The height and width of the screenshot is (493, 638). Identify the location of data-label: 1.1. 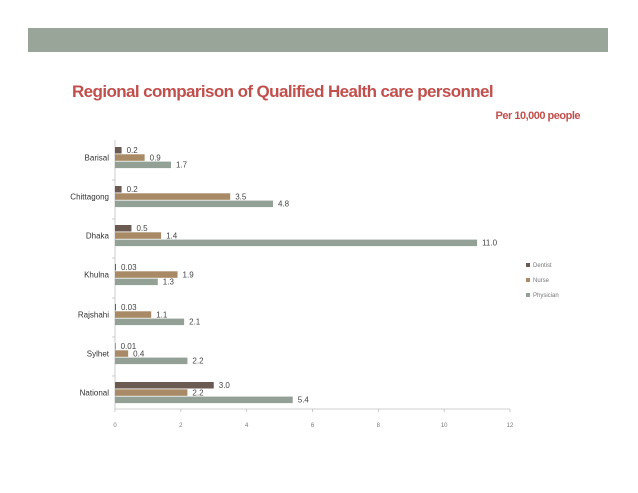
(162, 314).